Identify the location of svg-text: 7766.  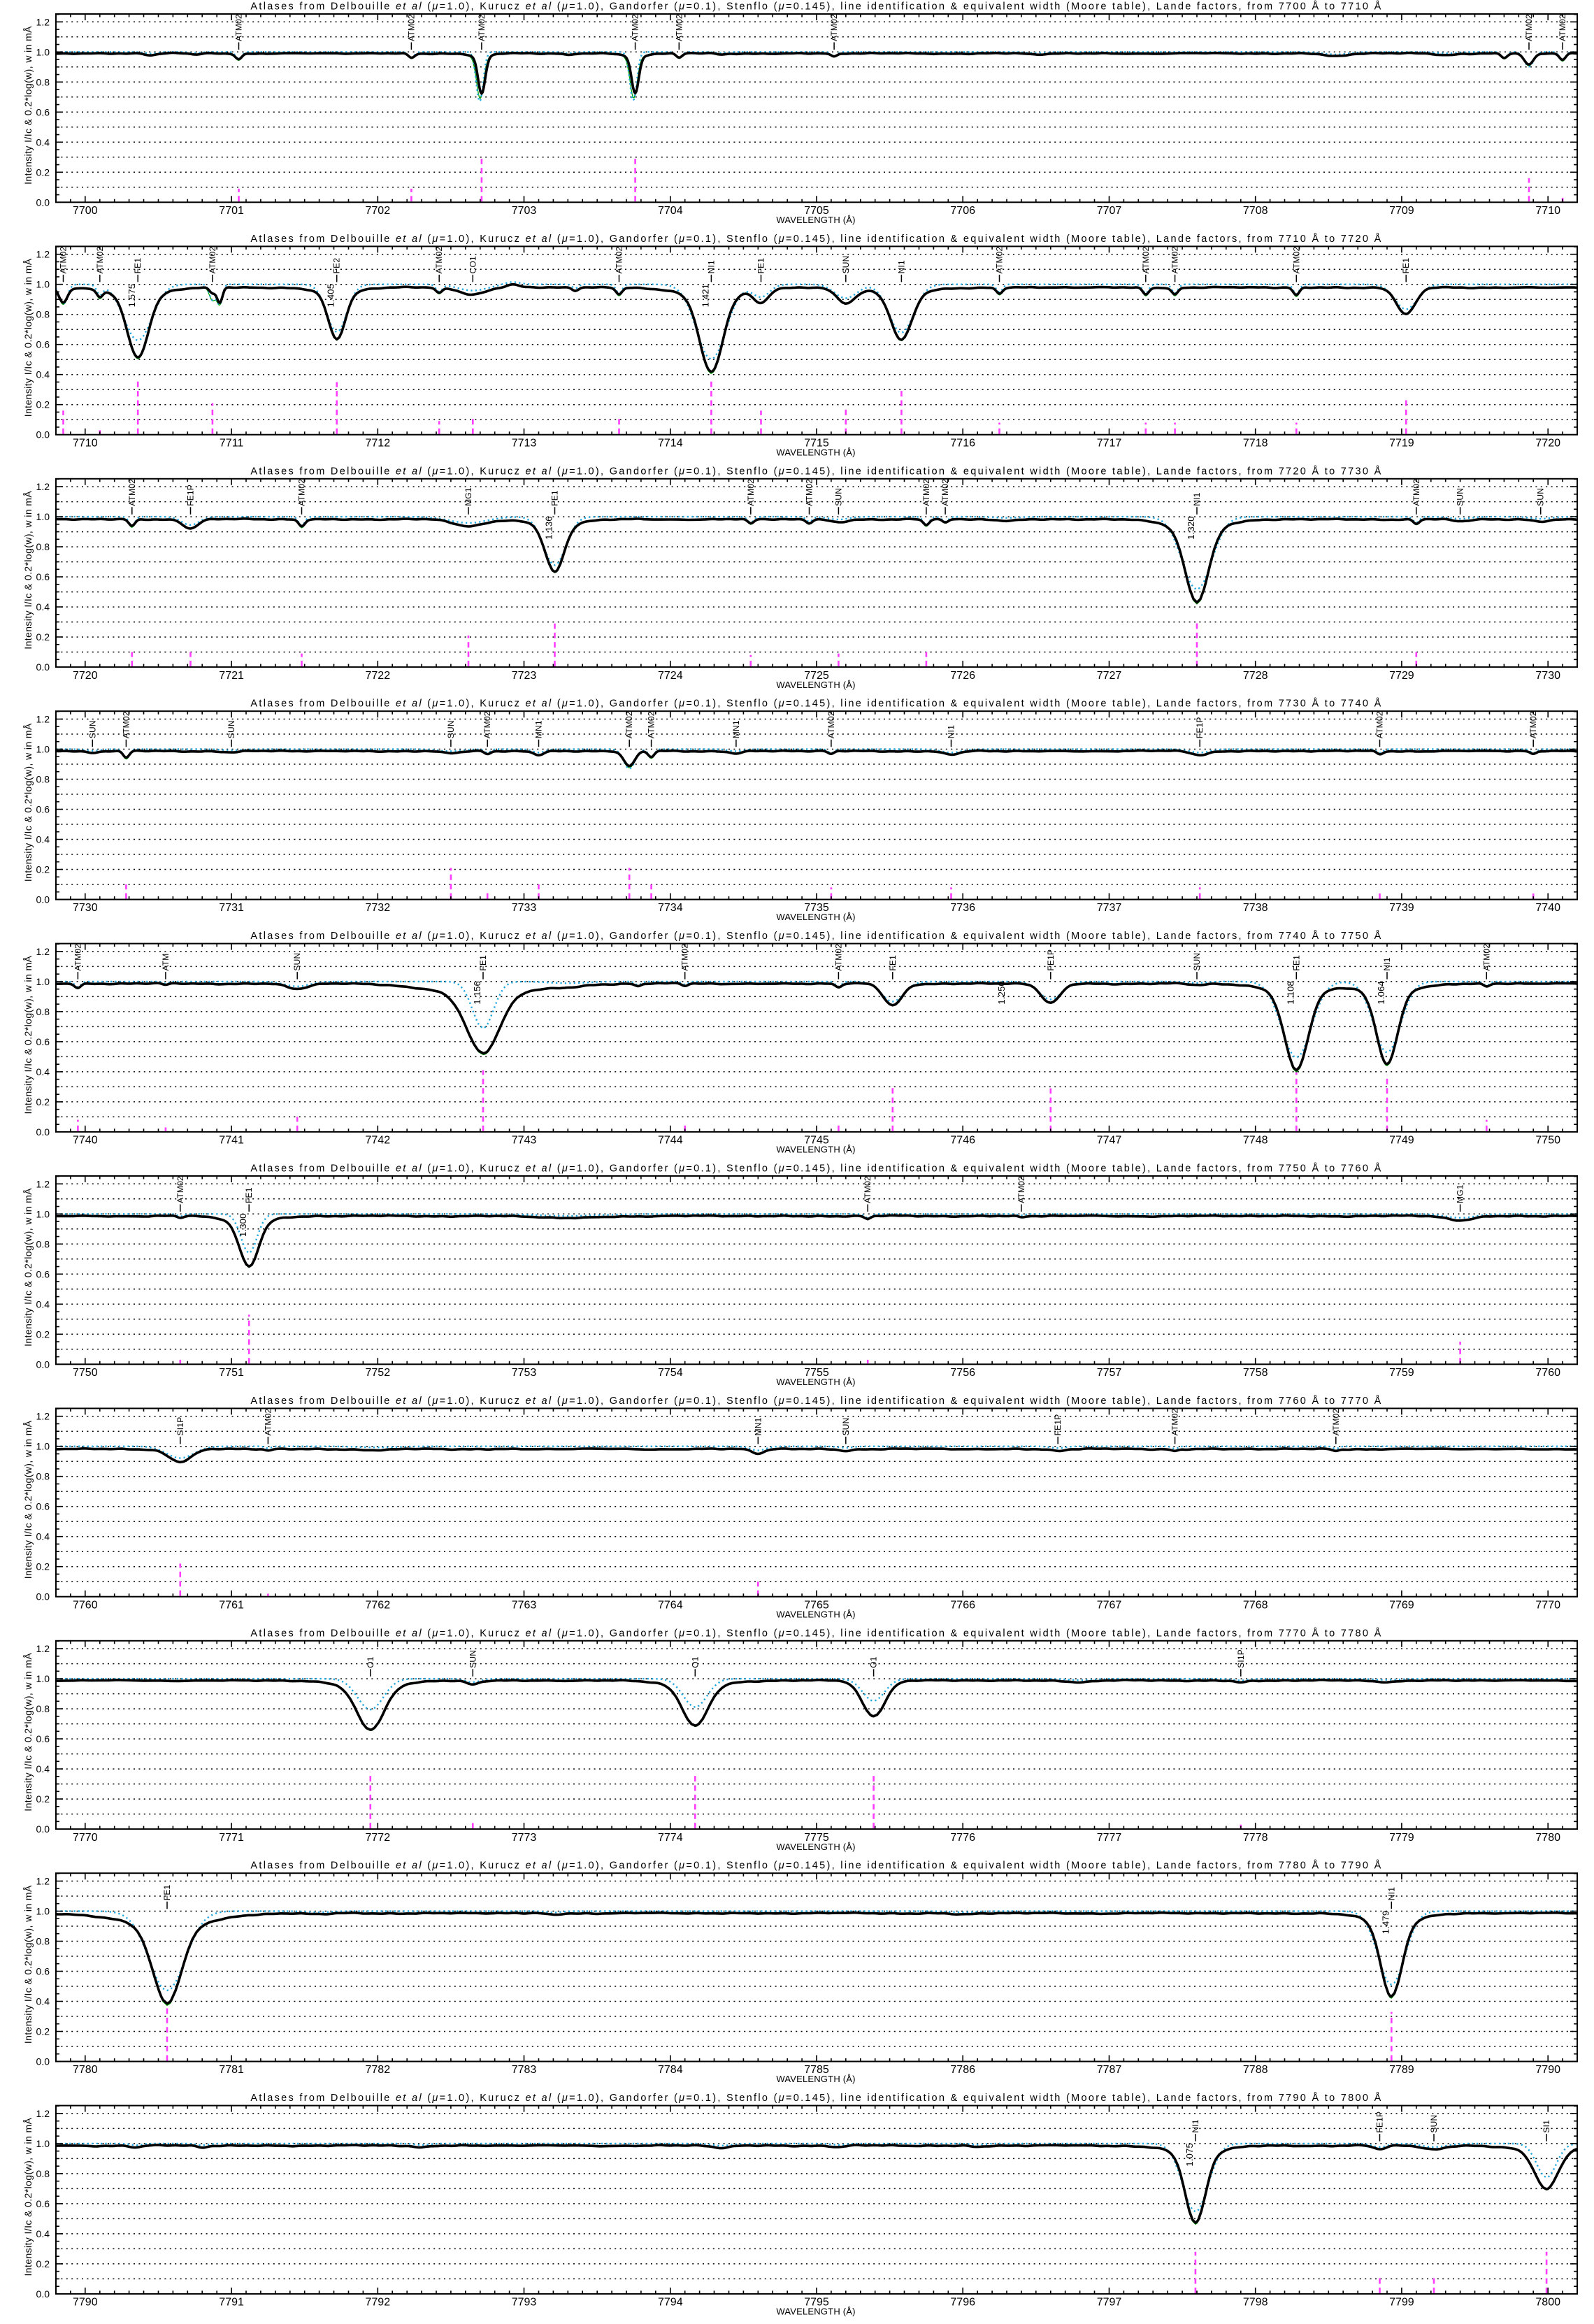
(962, 1605).